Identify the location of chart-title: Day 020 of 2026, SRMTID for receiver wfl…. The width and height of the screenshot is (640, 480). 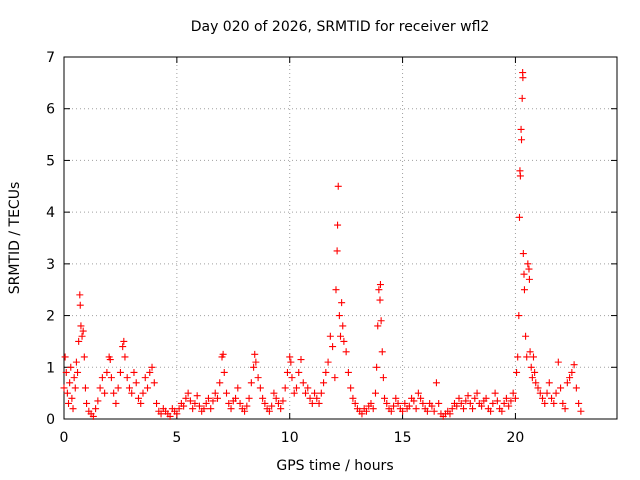
(340, 27).